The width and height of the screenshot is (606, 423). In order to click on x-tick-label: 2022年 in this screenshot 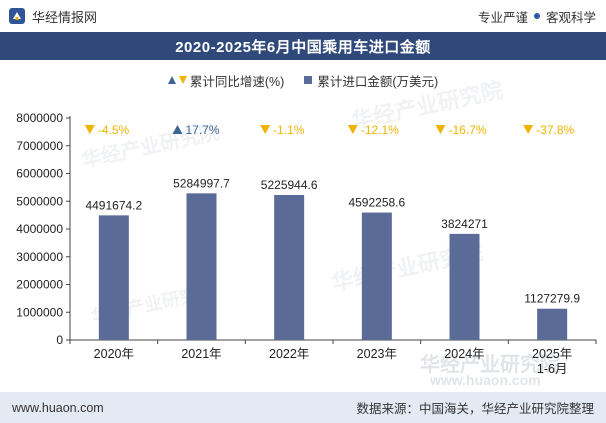, I will do `click(289, 354)`.